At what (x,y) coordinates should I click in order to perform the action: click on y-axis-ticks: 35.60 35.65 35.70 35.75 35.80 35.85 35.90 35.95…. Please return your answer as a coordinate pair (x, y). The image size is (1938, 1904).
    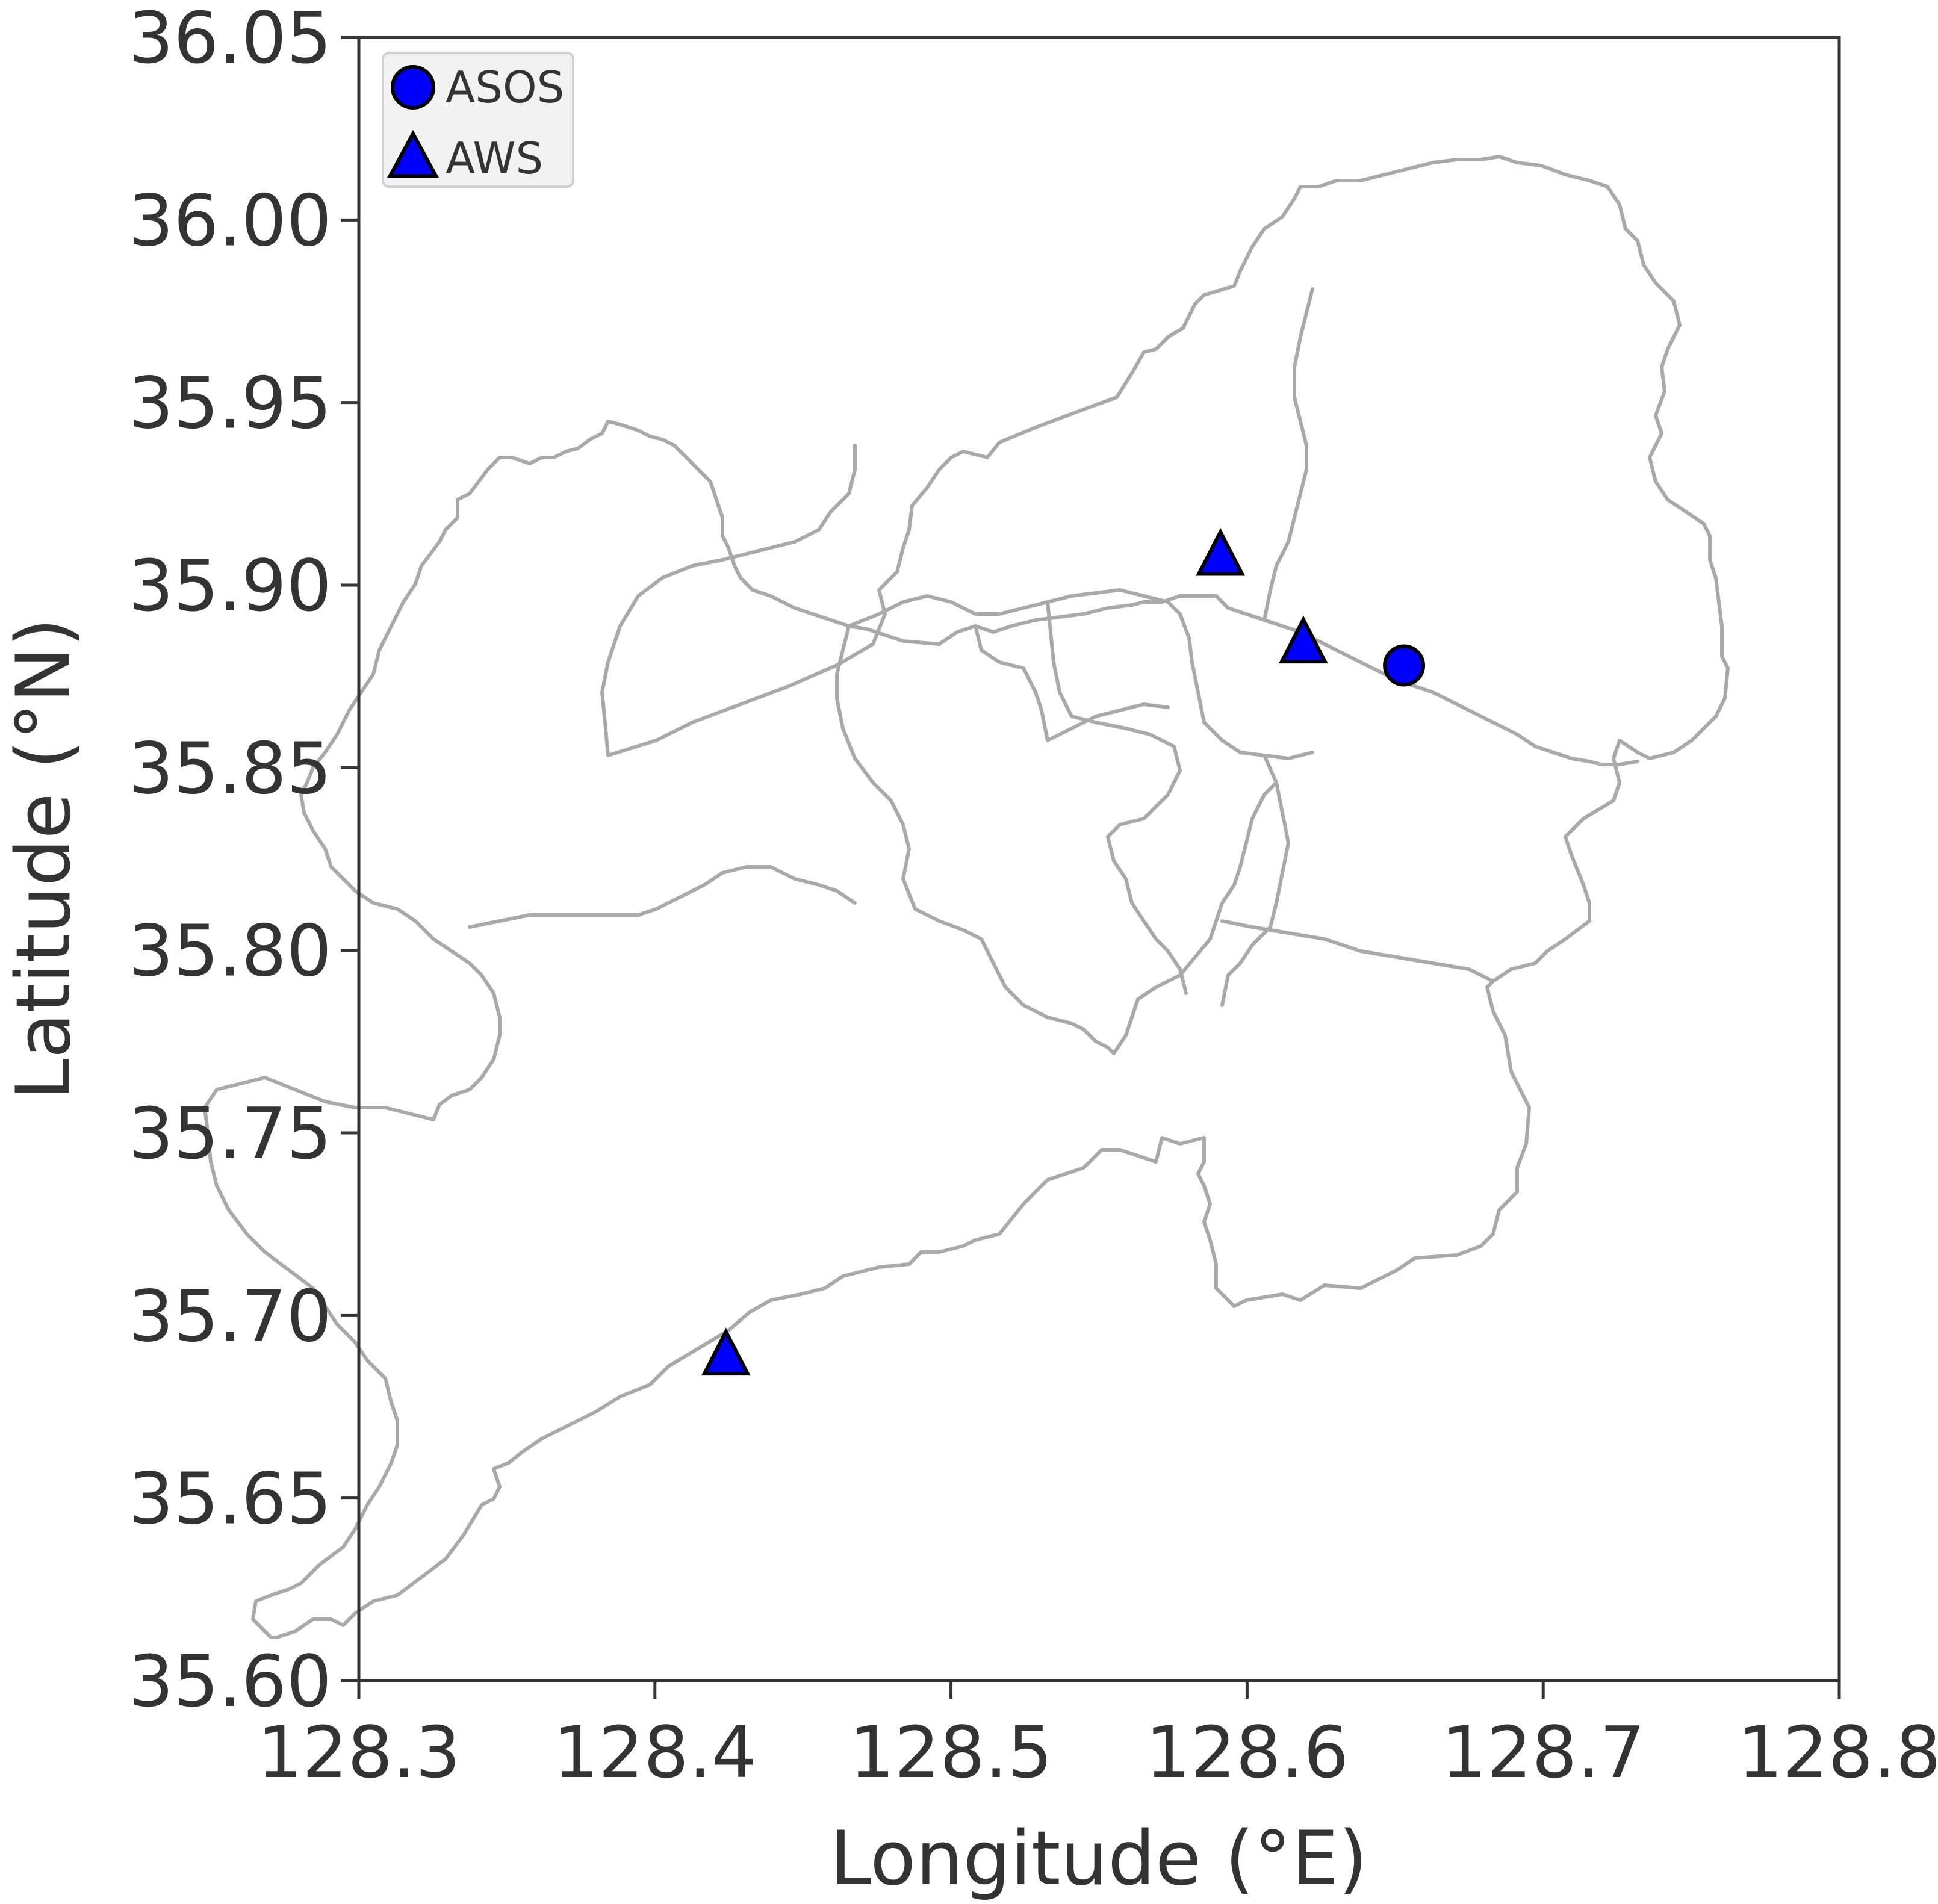
    Looking at the image, I should click on (244, 862).